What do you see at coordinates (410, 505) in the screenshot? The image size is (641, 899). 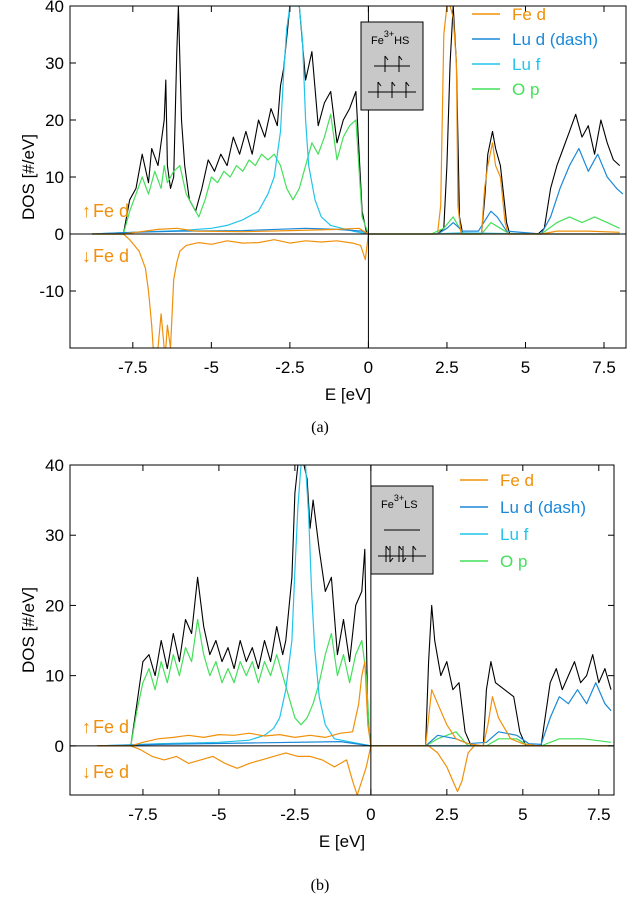 I see `inset-state: LS` at bounding box center [410, 505].